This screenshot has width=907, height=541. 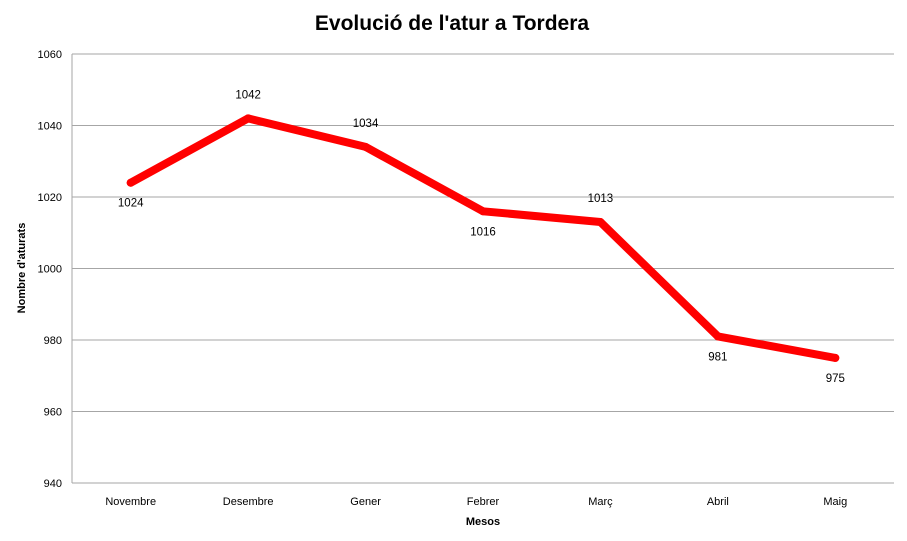 What do you see at coordinates (483, 502) in the screenshot?
I see `x-tick-label: Febrer` at bounding box center [483, 502].